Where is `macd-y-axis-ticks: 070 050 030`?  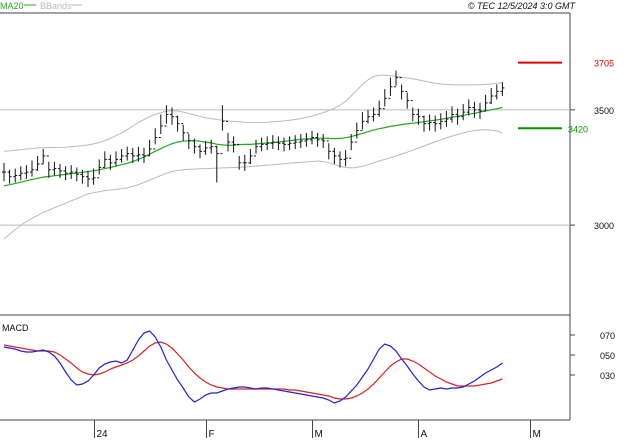
macd-y-axis-ticks: 070 050 030 is located at coordinates (592, 356).